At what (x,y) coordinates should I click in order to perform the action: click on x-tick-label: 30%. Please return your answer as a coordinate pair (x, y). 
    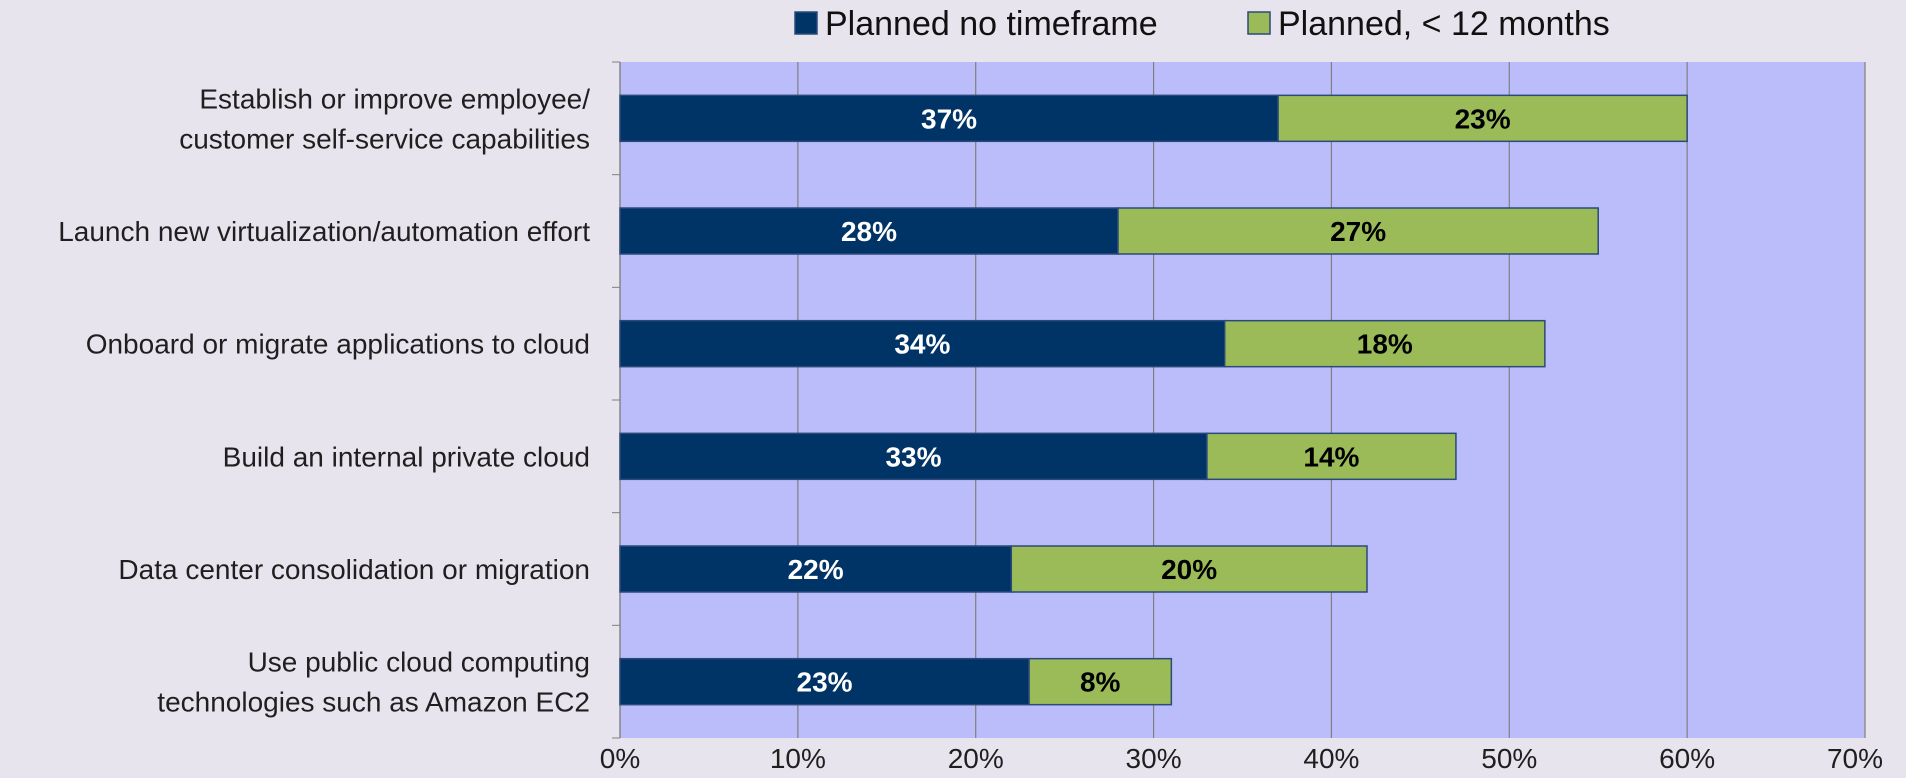
    Looking at the image, I should click on (1154, 758).